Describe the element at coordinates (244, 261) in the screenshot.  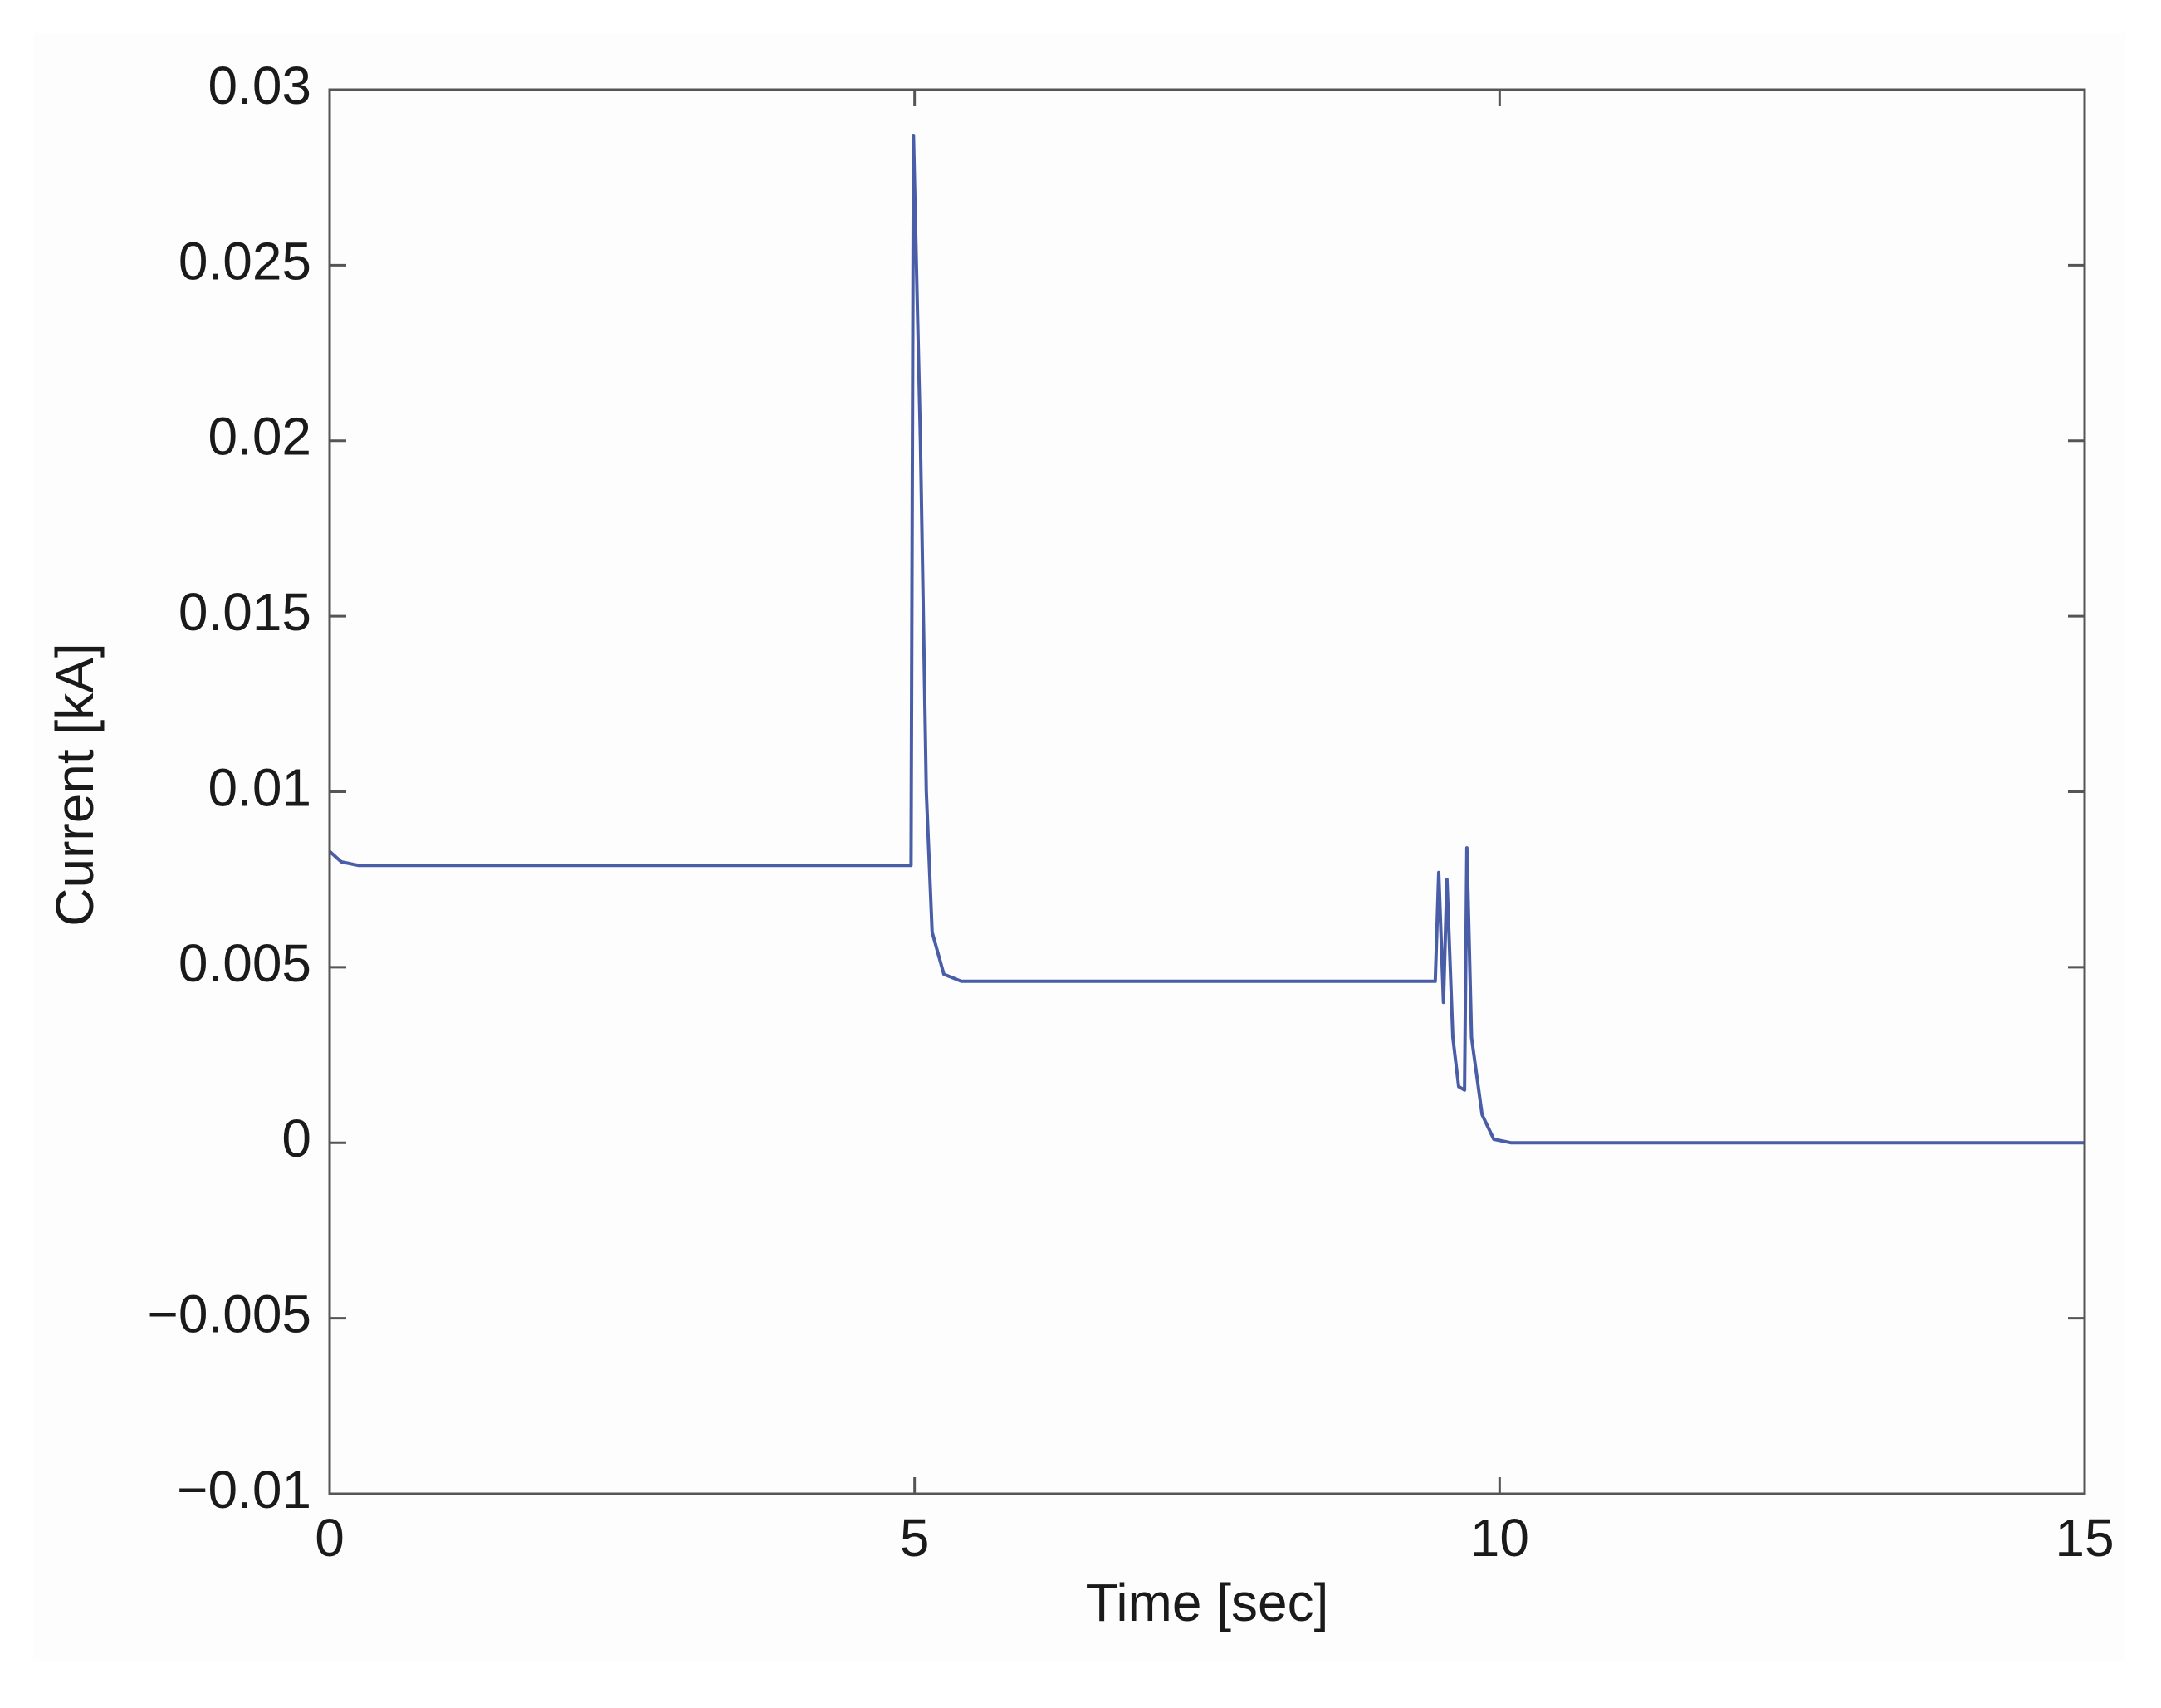
I see `y-tick-label: 0.025` at that location.